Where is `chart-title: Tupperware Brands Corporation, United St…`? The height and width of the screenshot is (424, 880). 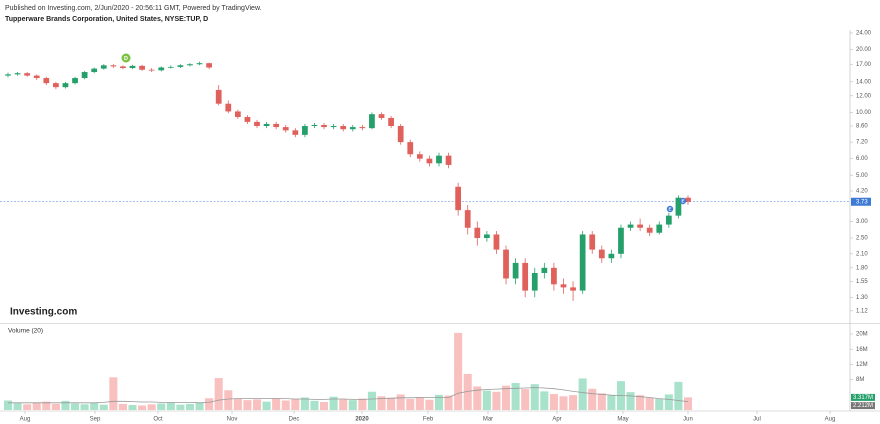 chart-title: Tupperware Brands Corporation, United St… is located at coordinates (106, 19).